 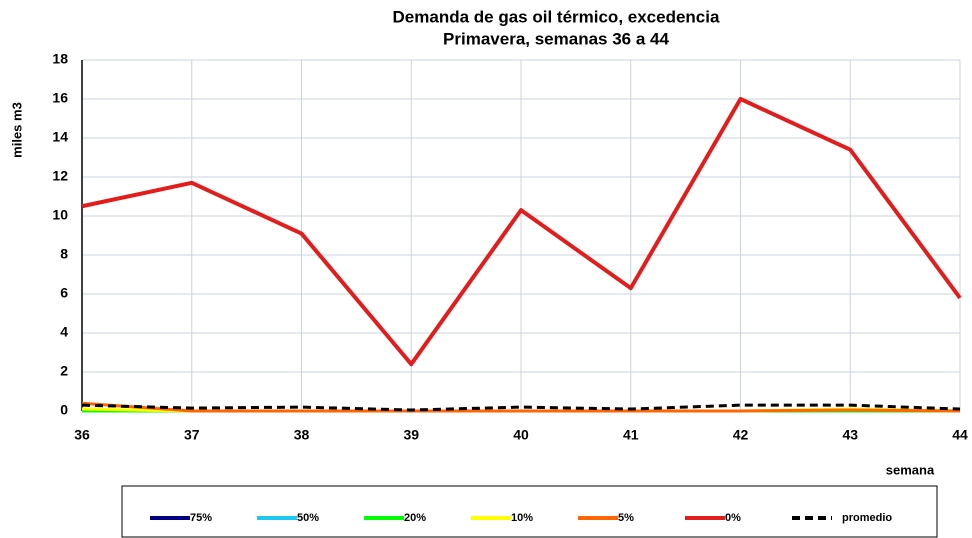 I want to click on legend-label: 5%, so click(x=626, y=518).